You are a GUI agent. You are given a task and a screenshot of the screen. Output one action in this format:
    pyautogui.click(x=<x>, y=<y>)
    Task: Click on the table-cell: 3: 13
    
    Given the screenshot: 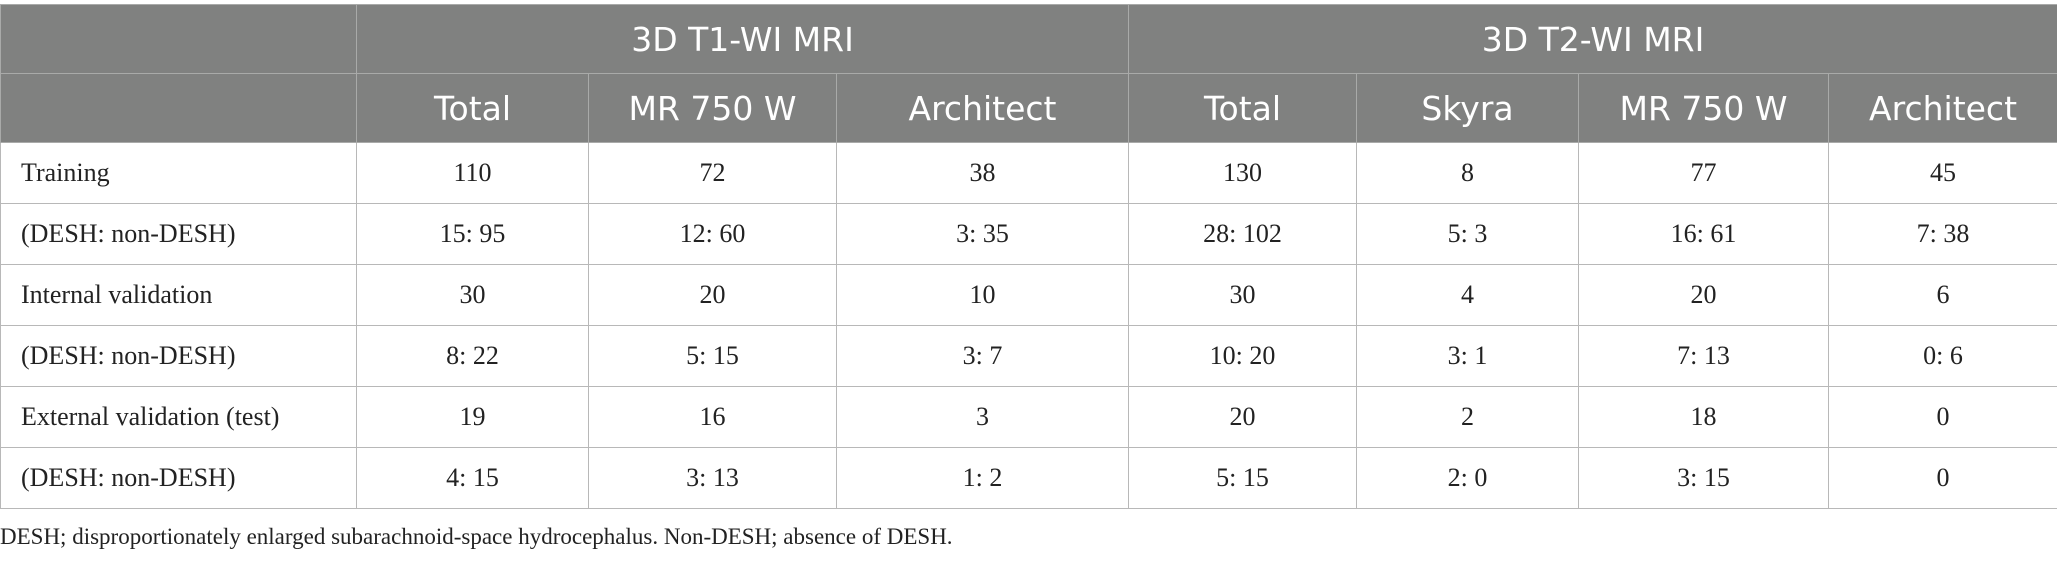 What is the action you would take?
    pyautogui.click(x=712, y=478)
    